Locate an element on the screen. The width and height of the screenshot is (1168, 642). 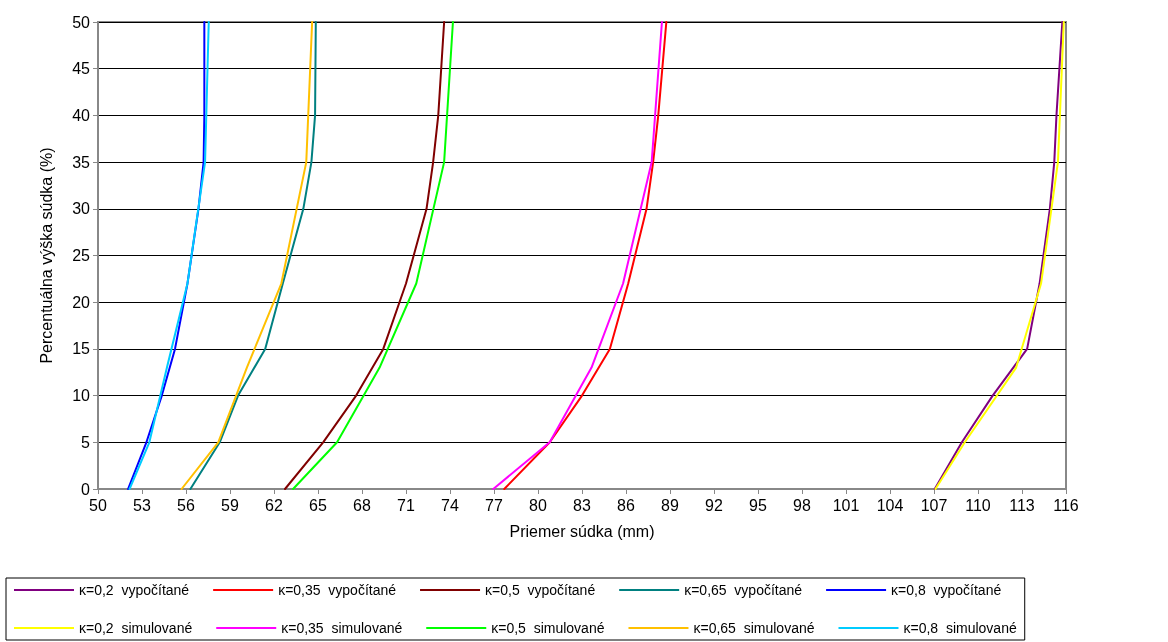
y-tick-label: 5 is located at coordinates (86, 442).